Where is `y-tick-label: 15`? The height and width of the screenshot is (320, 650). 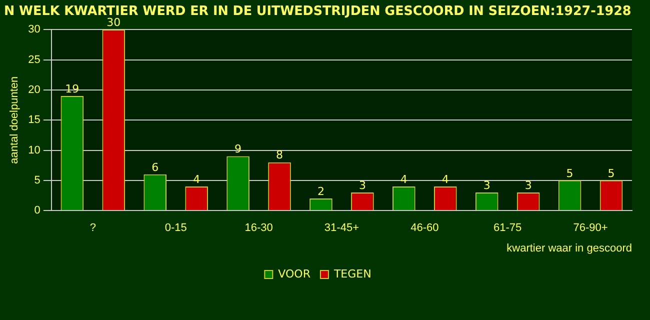 y-tick-label: 15 is located at coordinates (34, 120).